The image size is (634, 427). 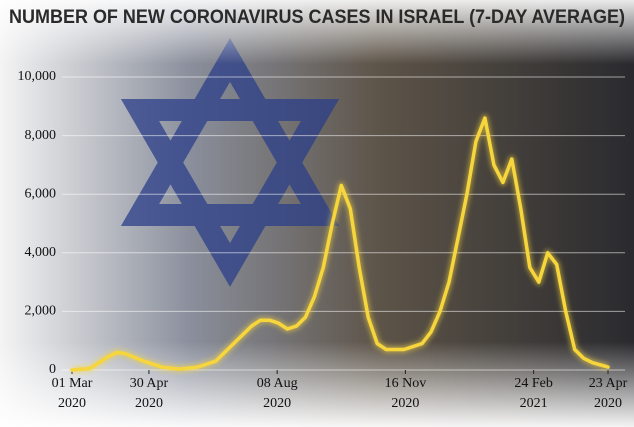 What do you see at coordinates (41, 252) in the screenshot?
I see `y-tick-label: 4,000` at bounding box center [41, 252].